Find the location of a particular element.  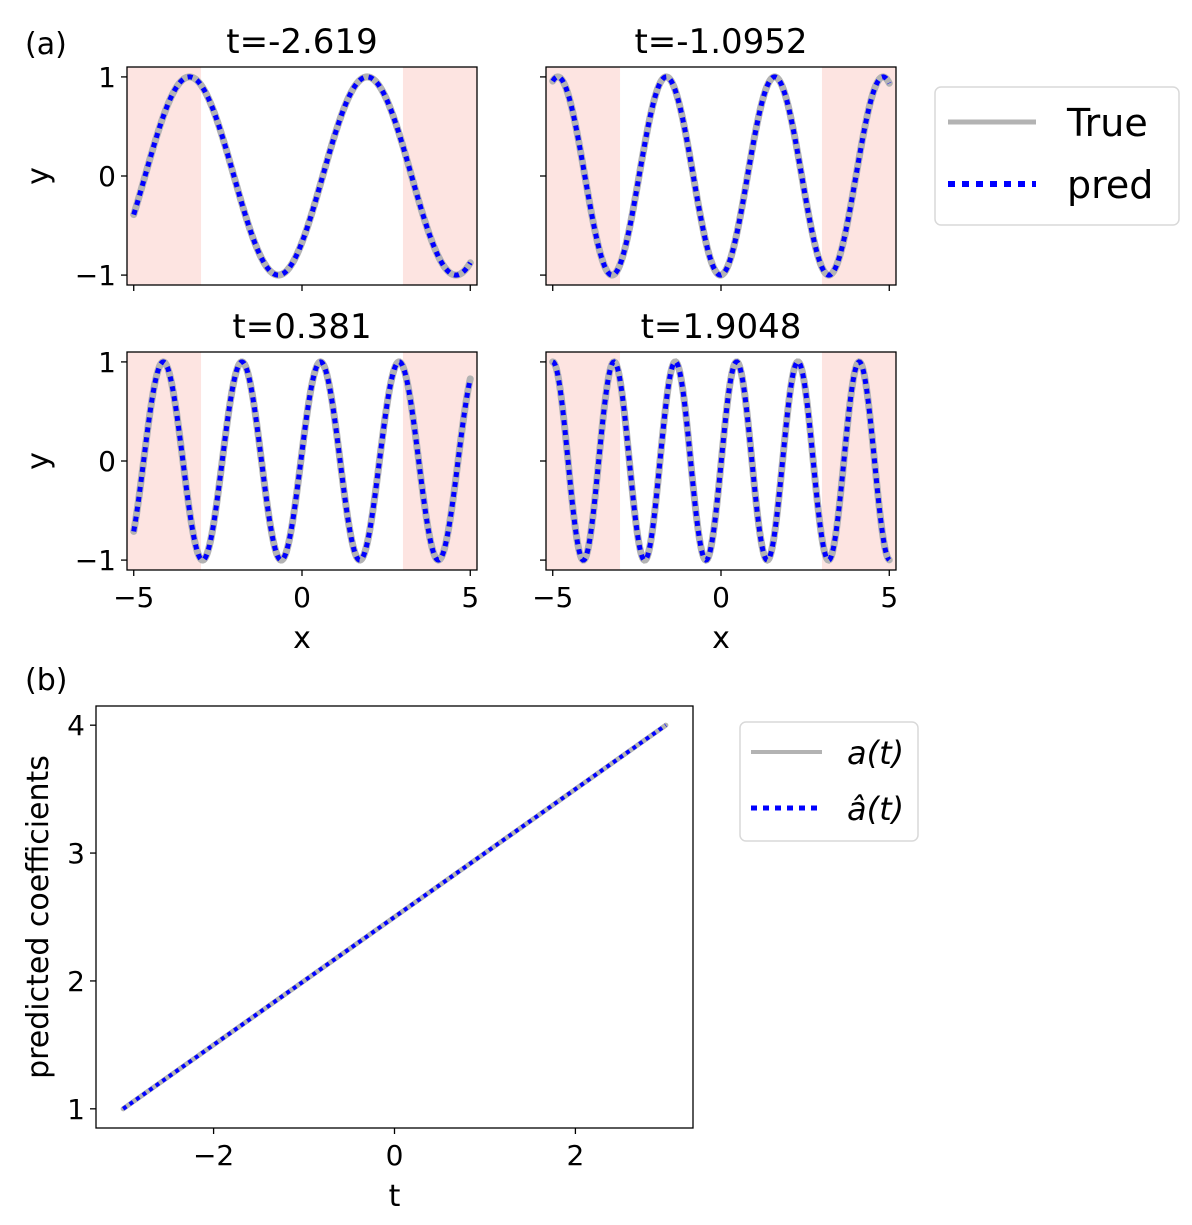

subplot-title: t=0.381 is located at coordinates (301, 327).